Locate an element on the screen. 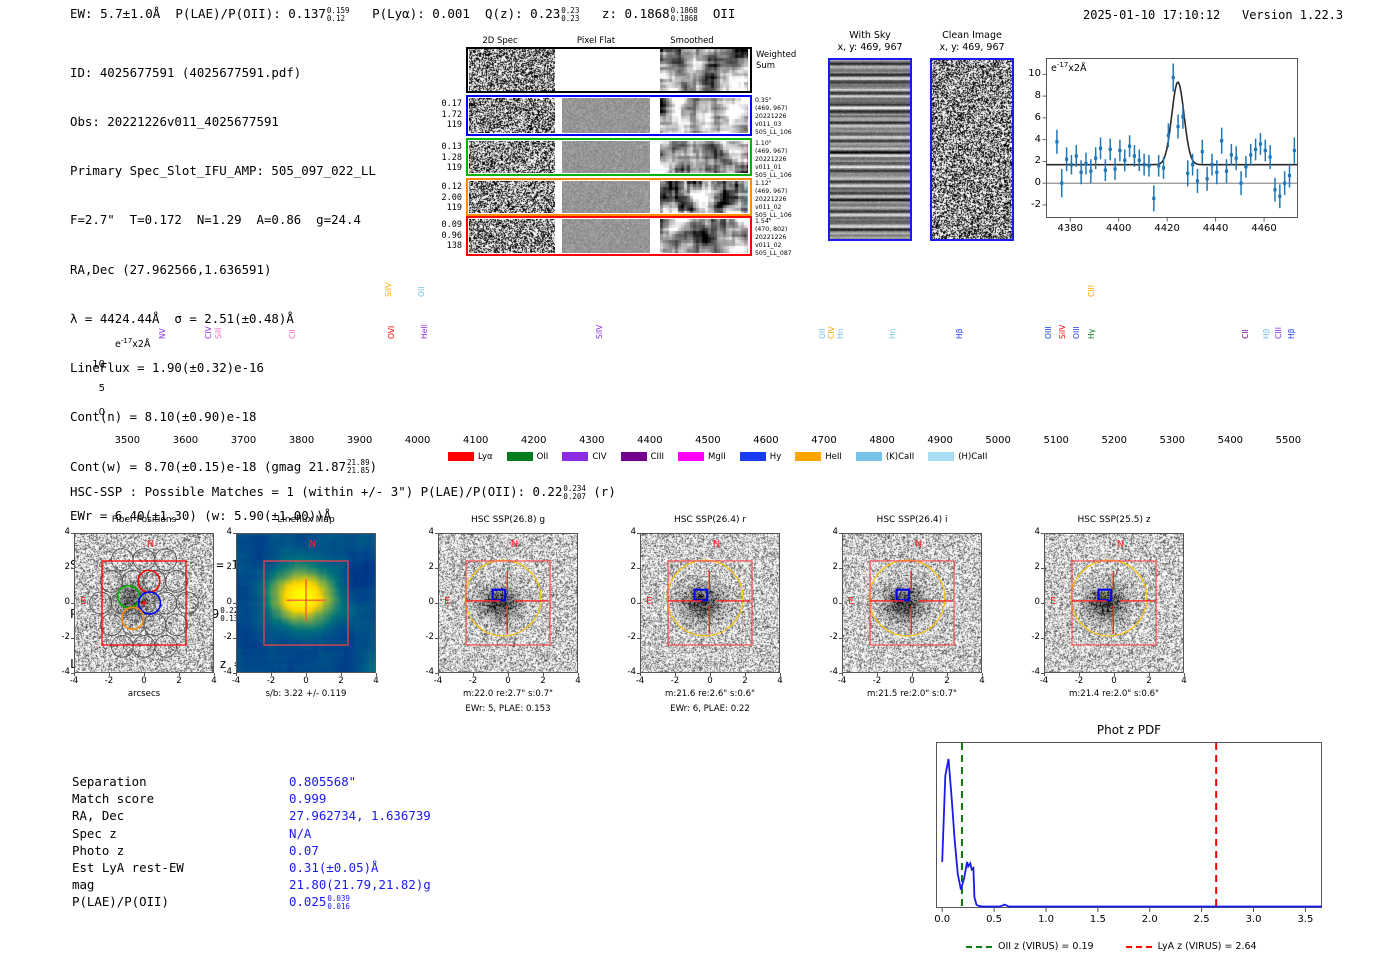  match-row-4-value: 0.07 is located at coordinates (304, 850).